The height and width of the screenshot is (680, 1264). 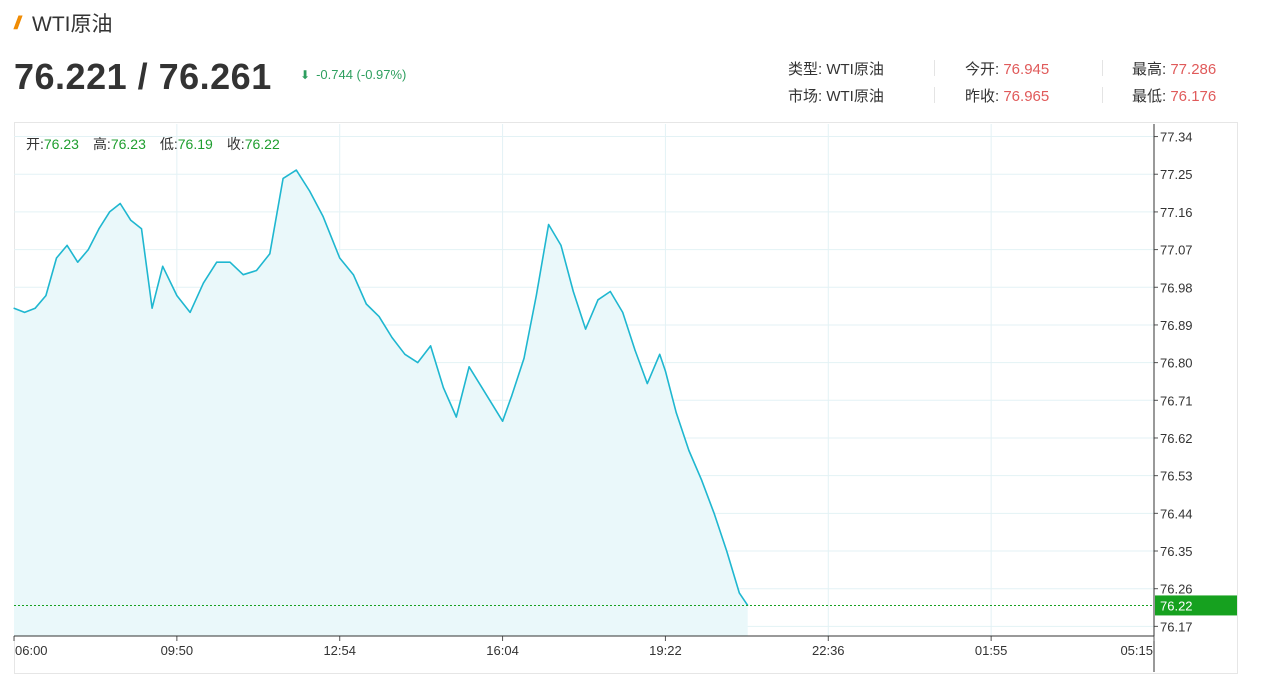 What do you see at coordinates (1176, 626) in the screenshot?
I see `y-tick-label: 76.17` at bounding box center [1176, 626].